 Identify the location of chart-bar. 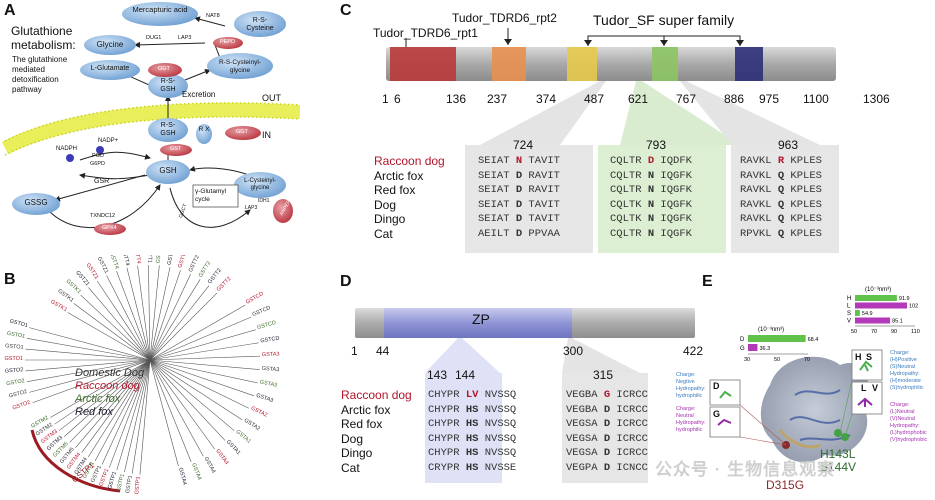
(753, 347).